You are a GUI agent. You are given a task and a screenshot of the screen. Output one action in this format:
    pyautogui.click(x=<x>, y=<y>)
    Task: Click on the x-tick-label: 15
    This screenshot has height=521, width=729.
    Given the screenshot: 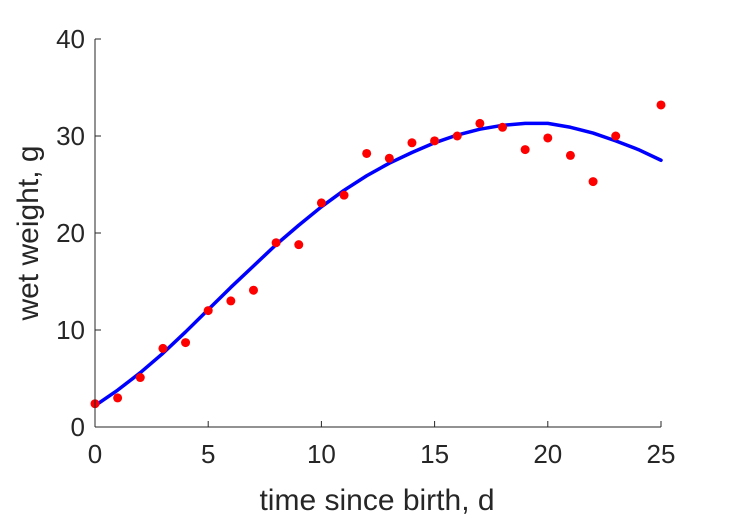 What is the action you would take?
    pyautogui.click(x=434, y=454)
    